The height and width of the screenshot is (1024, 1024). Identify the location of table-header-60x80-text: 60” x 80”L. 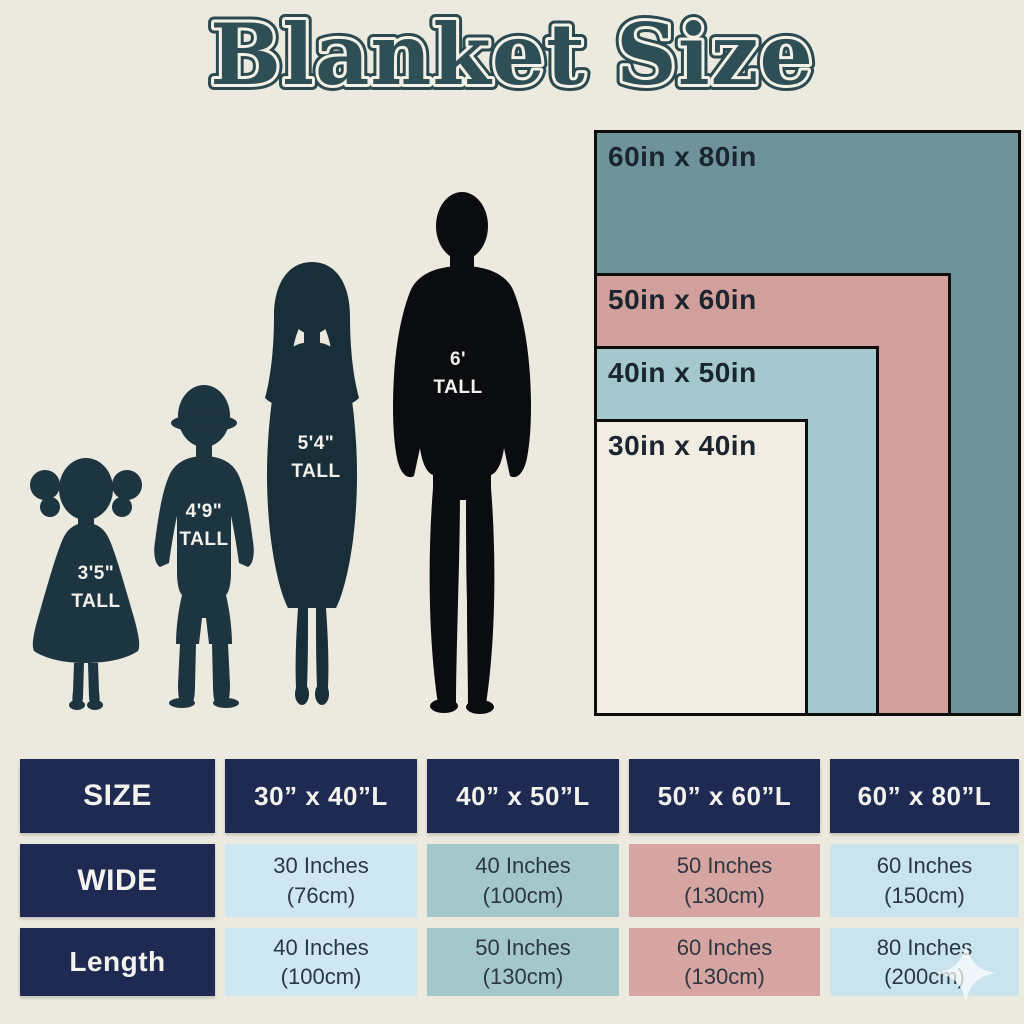
(924, 795).